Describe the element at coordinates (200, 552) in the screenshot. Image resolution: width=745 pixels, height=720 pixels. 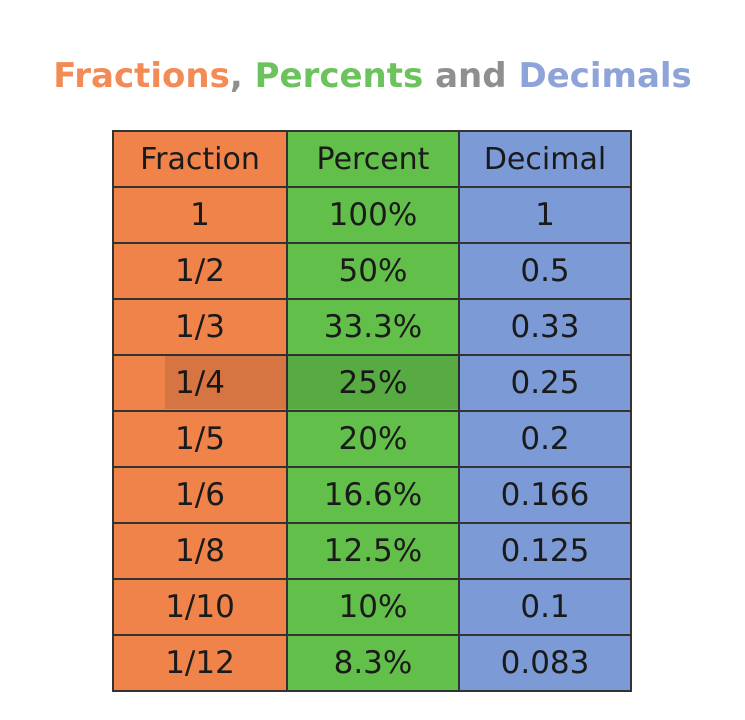
I see `fraction-cell: 1/8` at that location.